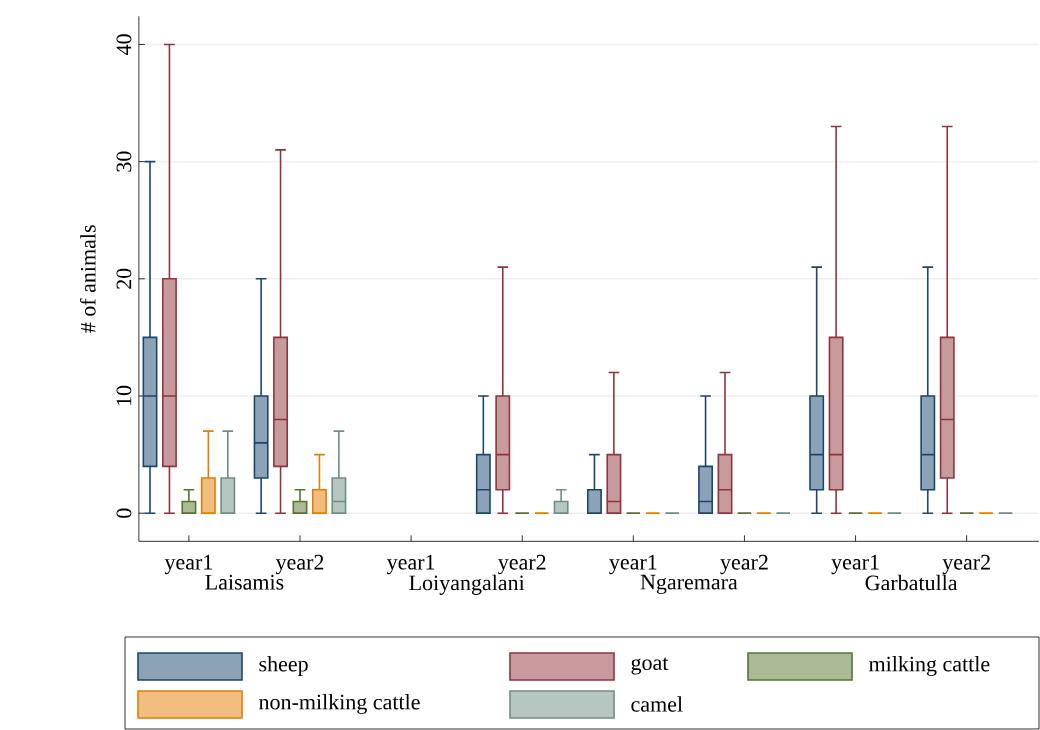 This screenshot has height=730, width=1040. I want to click on y-tick-label: 40, so click(124, 45).